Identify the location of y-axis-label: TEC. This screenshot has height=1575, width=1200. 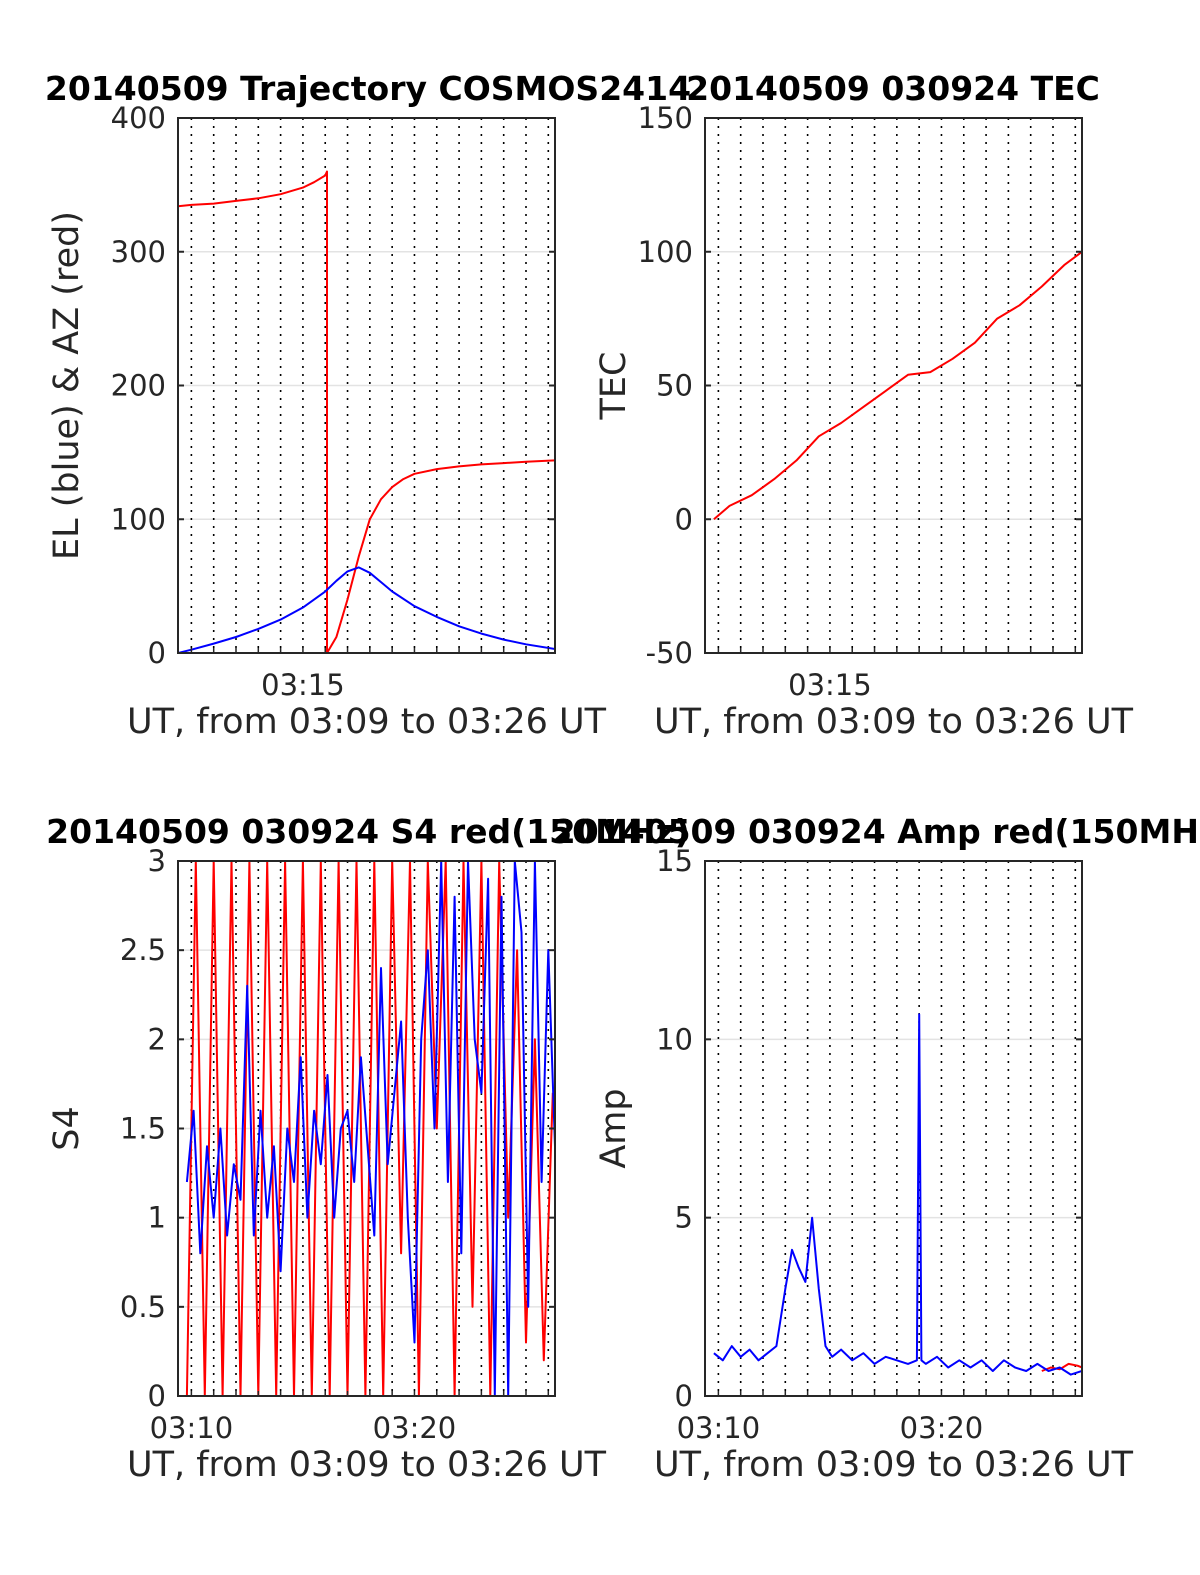
(614, 386).